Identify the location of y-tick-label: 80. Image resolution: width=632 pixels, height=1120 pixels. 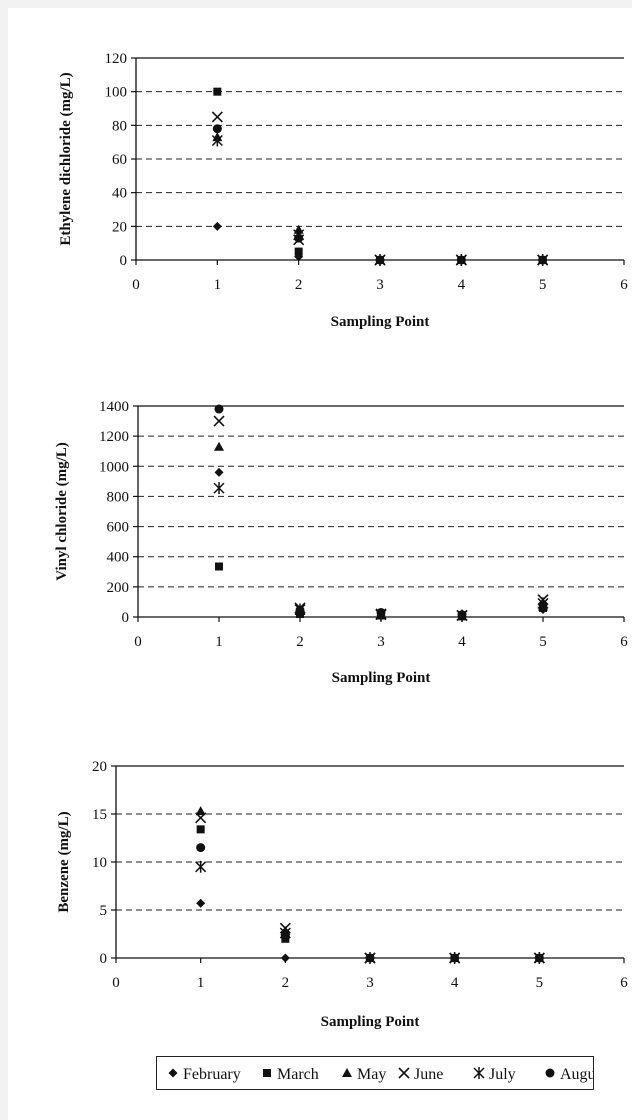
(119, 126).